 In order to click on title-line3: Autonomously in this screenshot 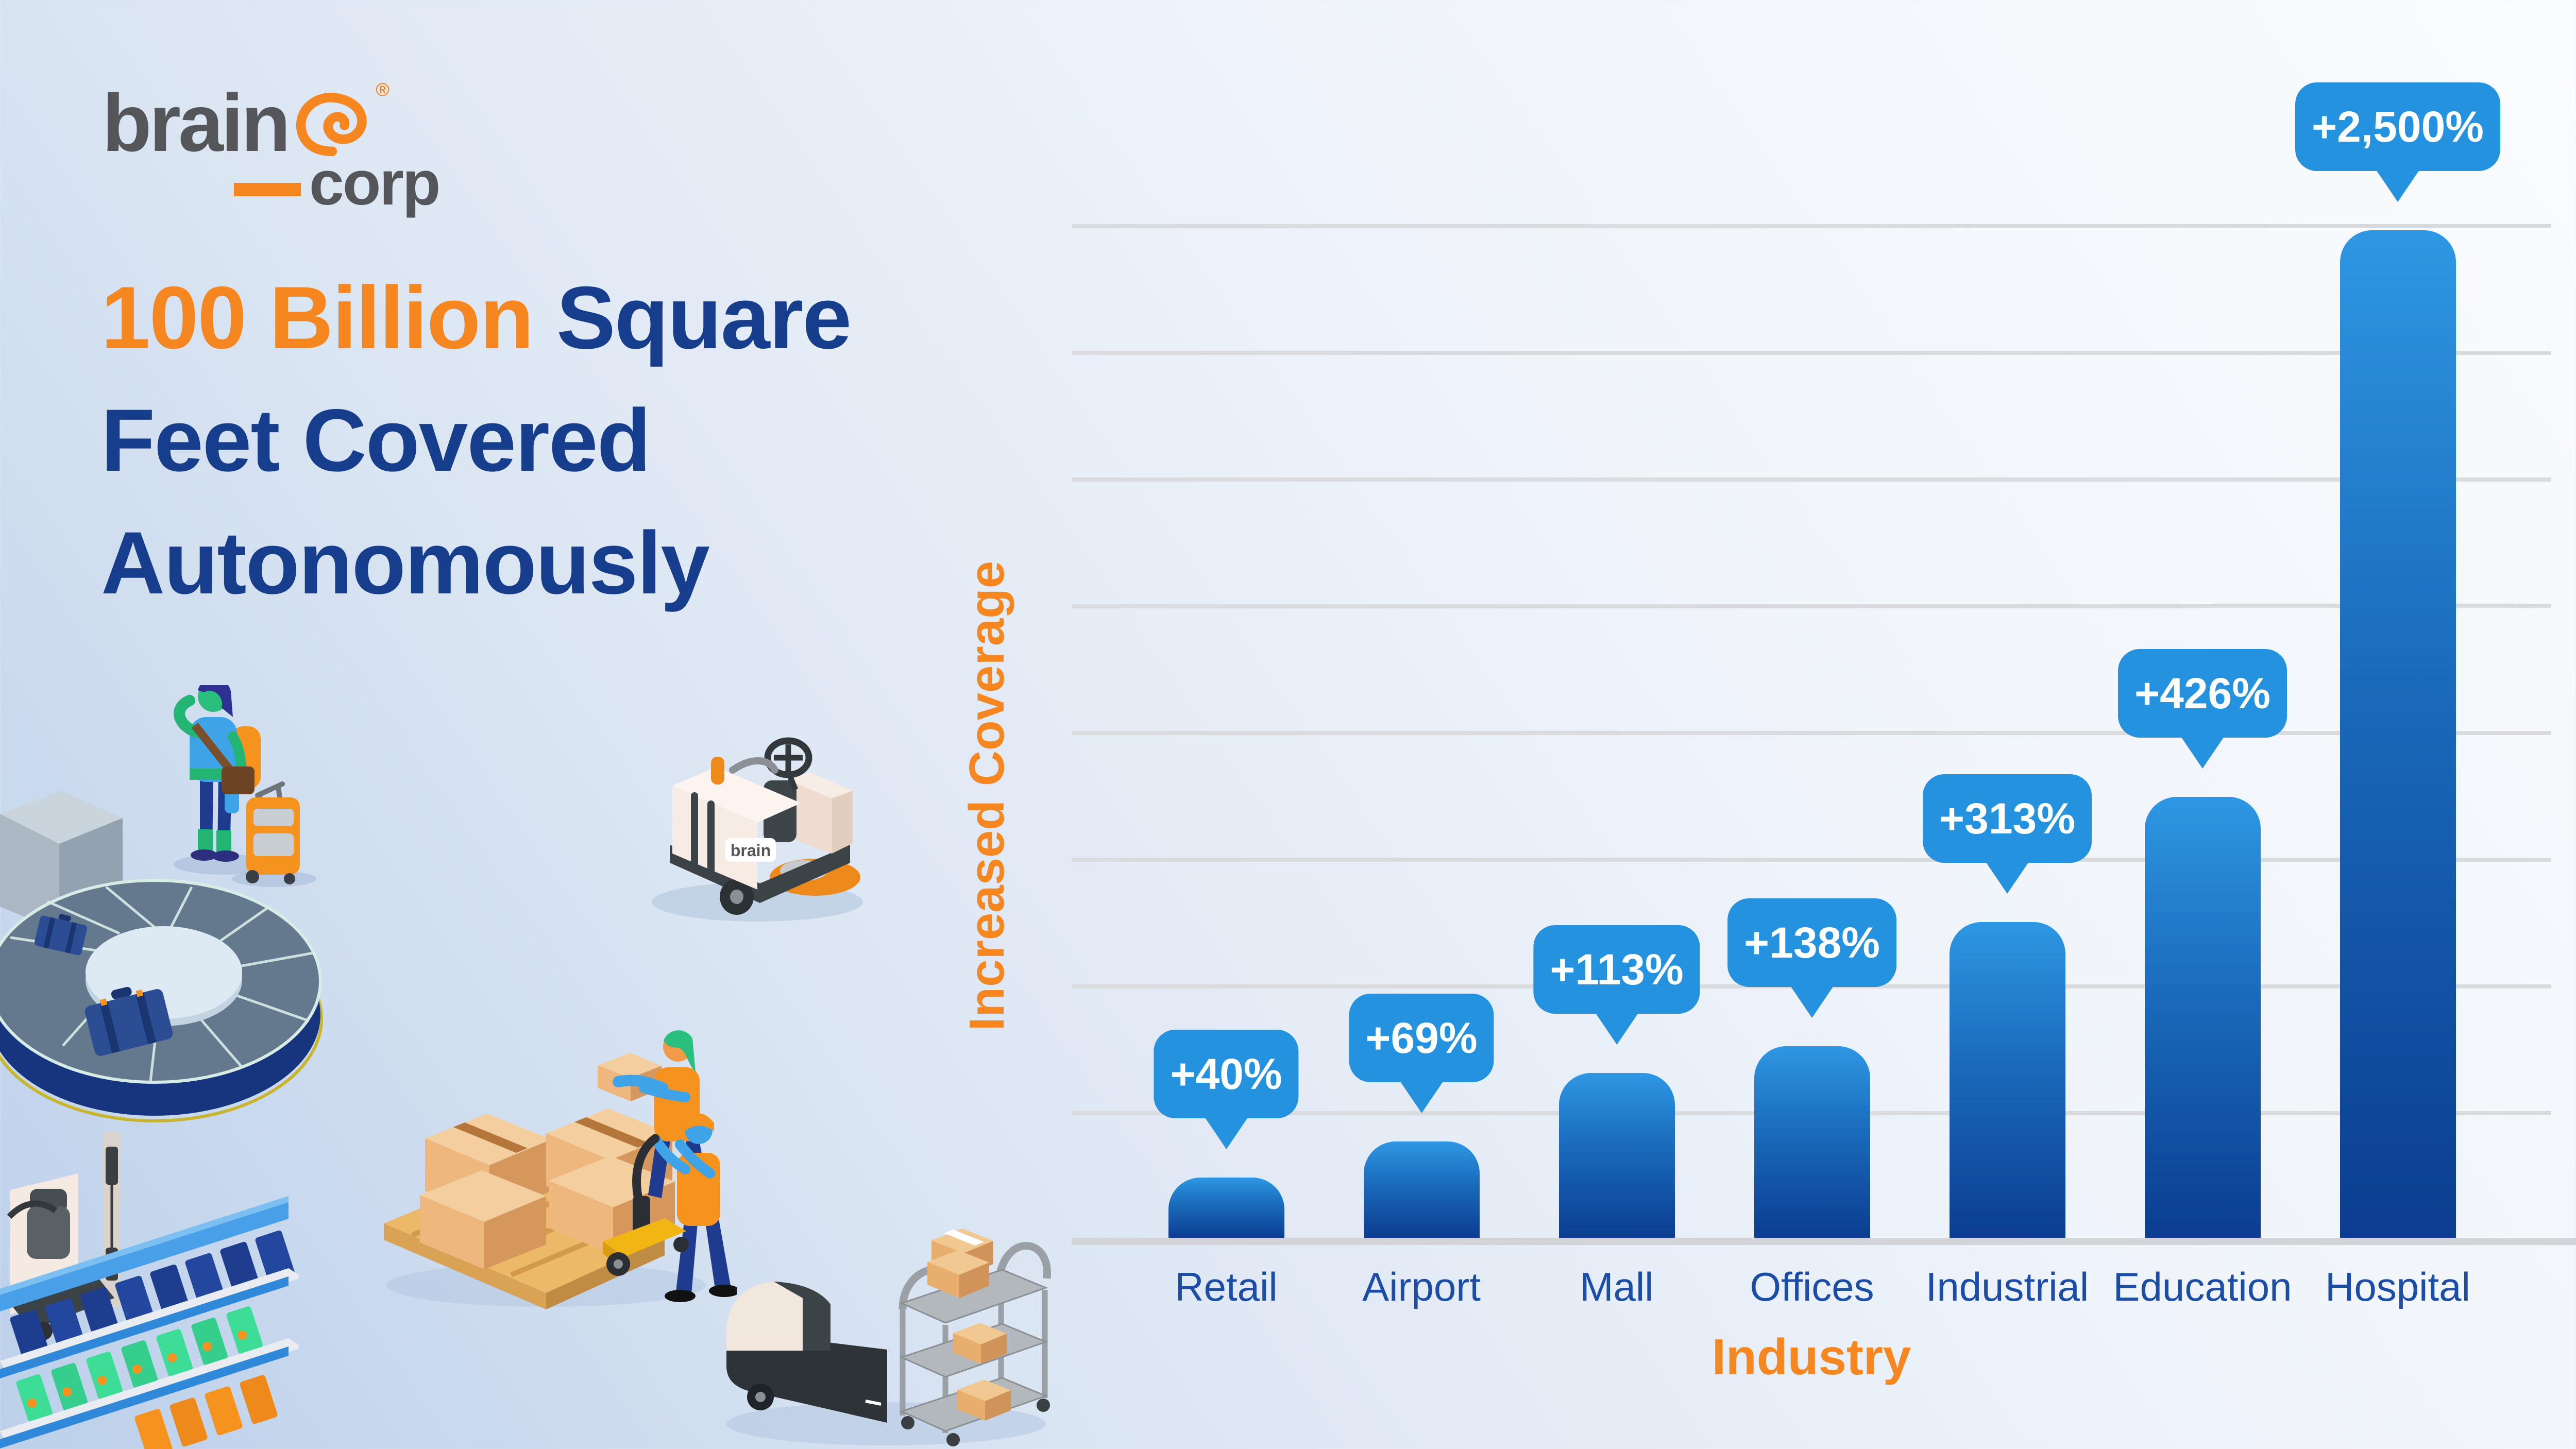, I will do `click(405, 563)`.